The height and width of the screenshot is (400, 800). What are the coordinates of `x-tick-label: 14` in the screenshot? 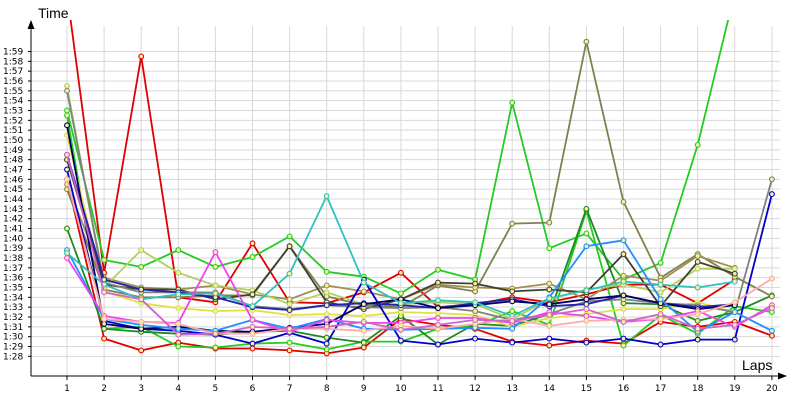 It's located at (550, 389).